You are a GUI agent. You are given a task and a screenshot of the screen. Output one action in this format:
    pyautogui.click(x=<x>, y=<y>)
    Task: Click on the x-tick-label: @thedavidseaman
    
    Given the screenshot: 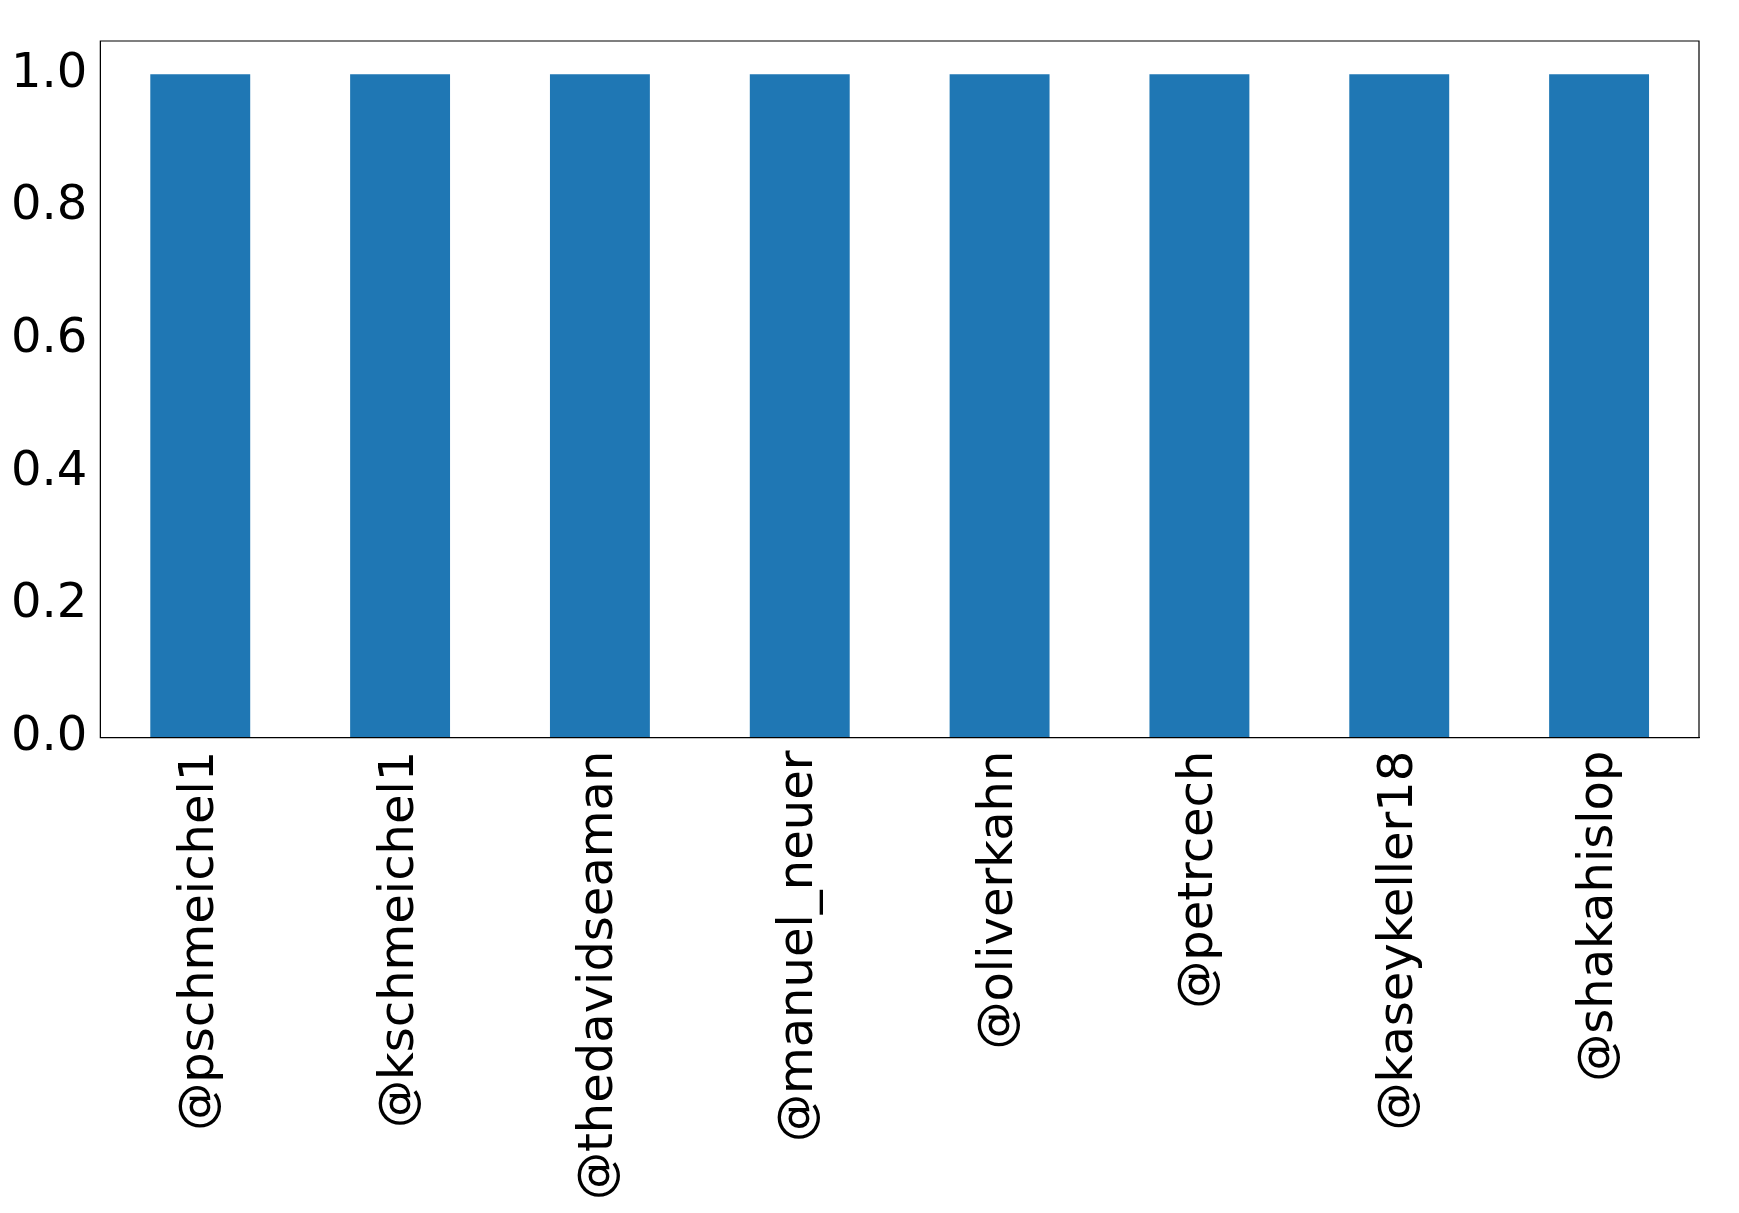 What is the action you would take?
    pyautogui.click(x=595, y=975)
    